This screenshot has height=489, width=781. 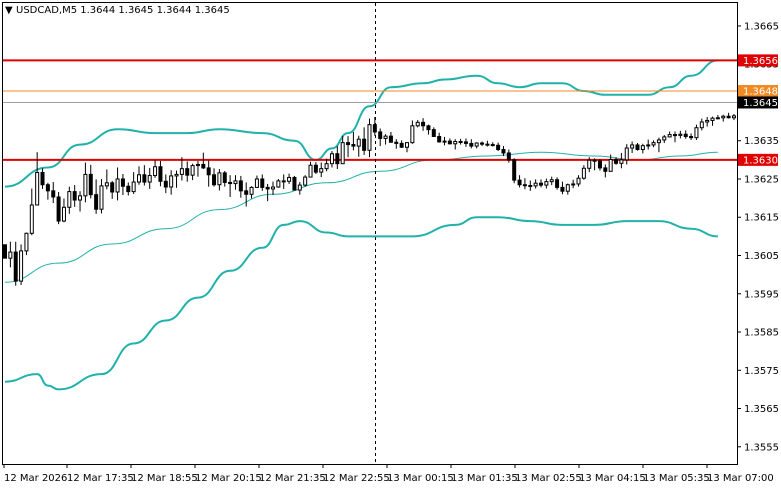 What do you see at coordinates (761, 371) in the screenshot?
I see `price-tick-label: 1.3575` at bounding box center [761, 371].